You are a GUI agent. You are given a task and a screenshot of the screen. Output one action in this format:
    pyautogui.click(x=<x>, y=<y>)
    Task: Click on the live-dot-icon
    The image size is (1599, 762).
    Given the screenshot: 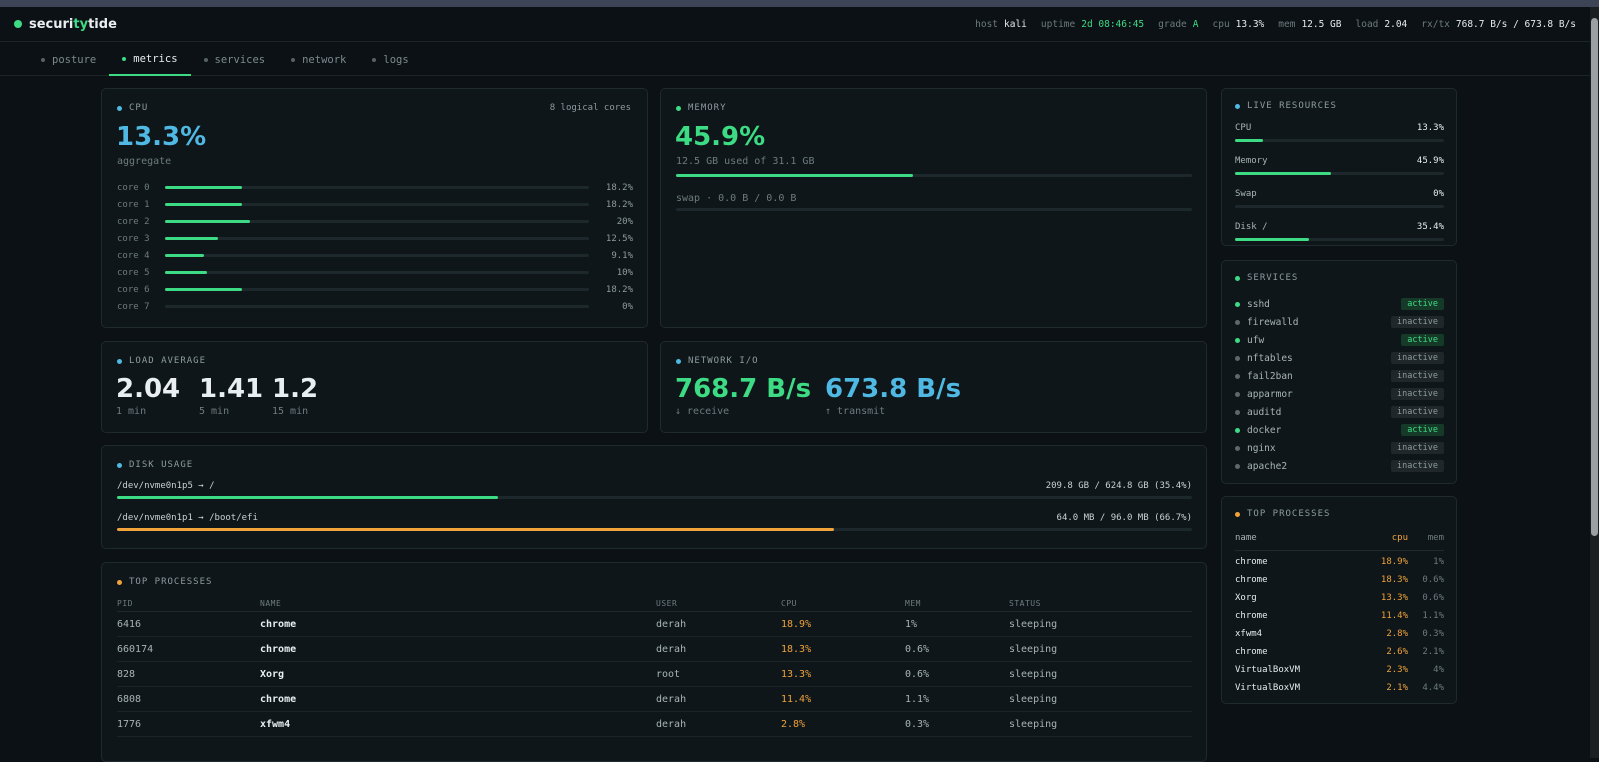 What is the action you would take?
    pyautogui.click(x=1237, y=106)
    